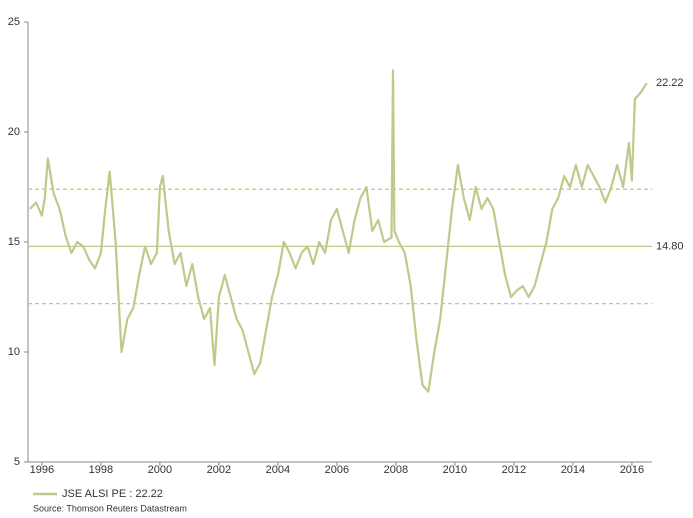  Describe the element at coordinates (632, 470) in the screenshot. I see `x-tick-label: 2016` at that location.